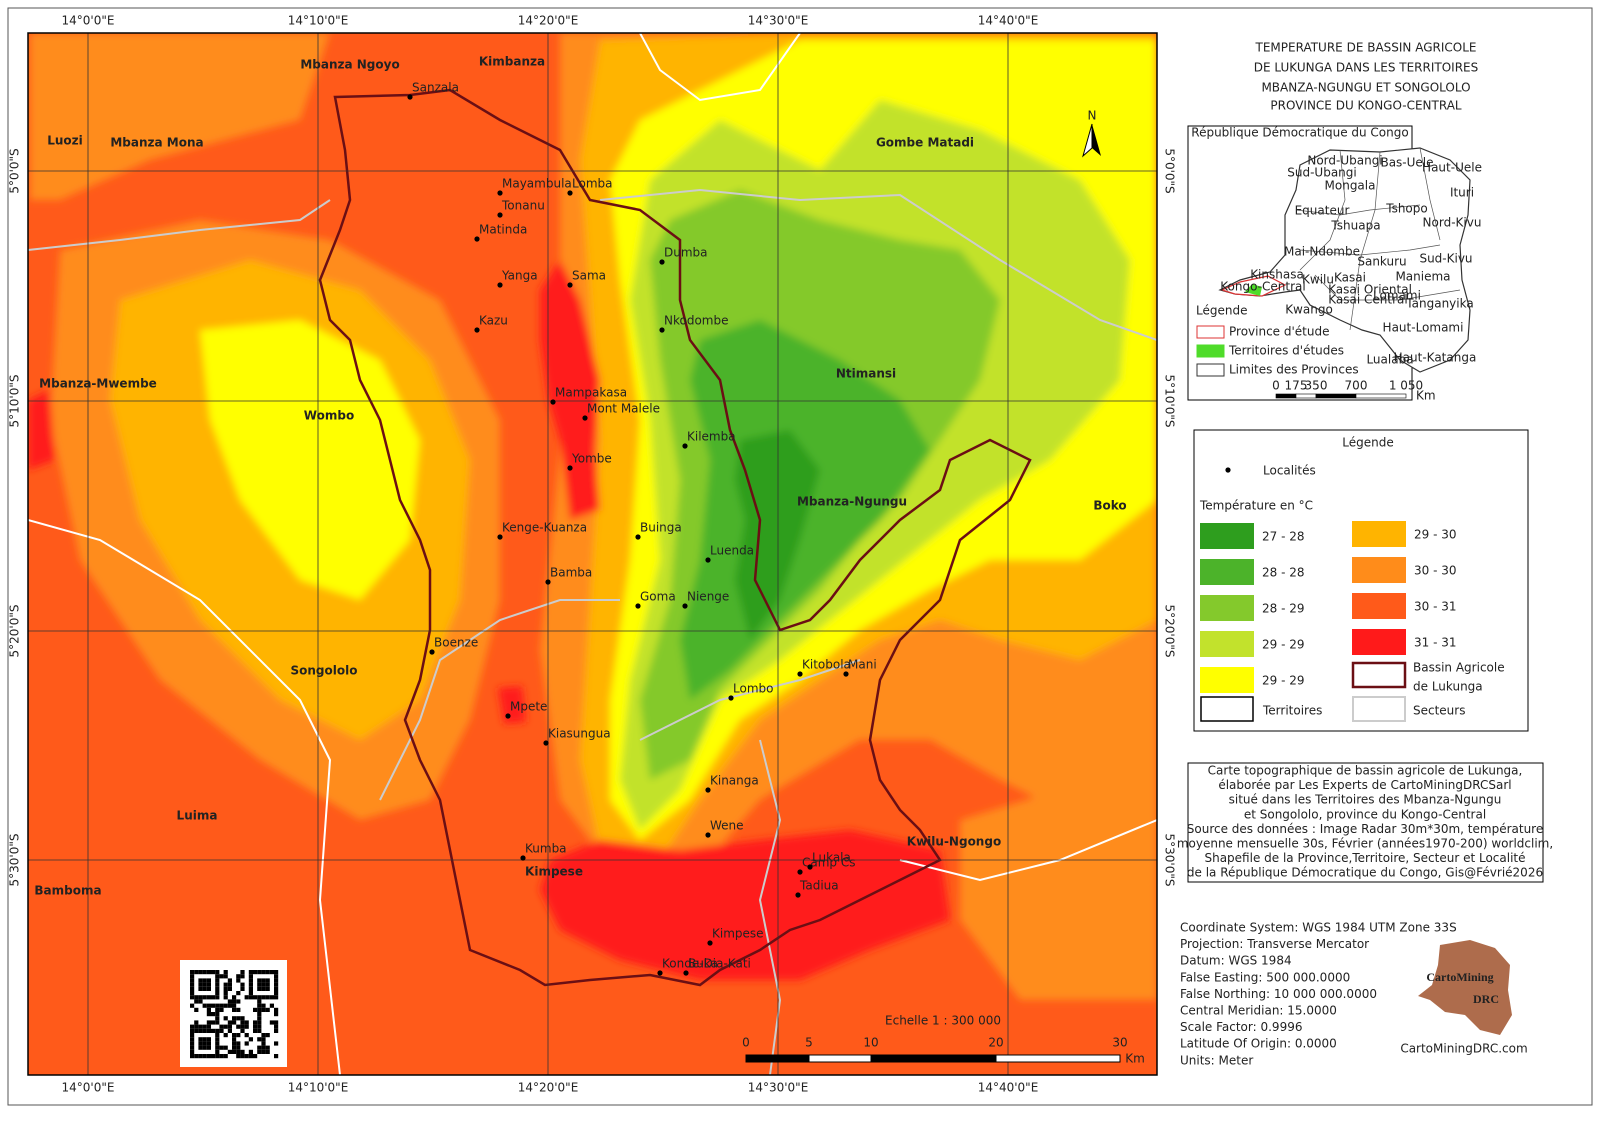 This screenshot has height=1131, width=1600. I want to click on province-label: Kinshasa, so click(1277, 275).